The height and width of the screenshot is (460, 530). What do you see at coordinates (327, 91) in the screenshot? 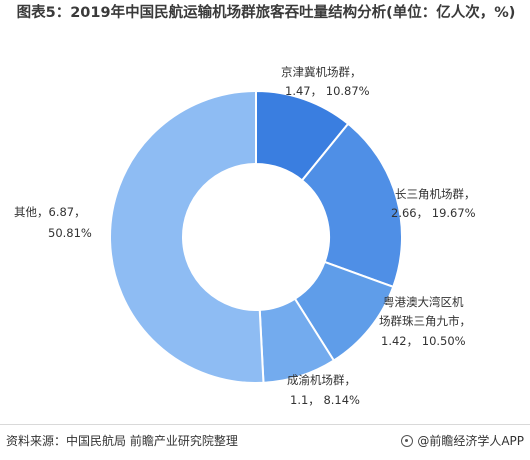
I see `label-jingjinji-line2: 1.47， 10.87%` at bounding box center [327, 91].